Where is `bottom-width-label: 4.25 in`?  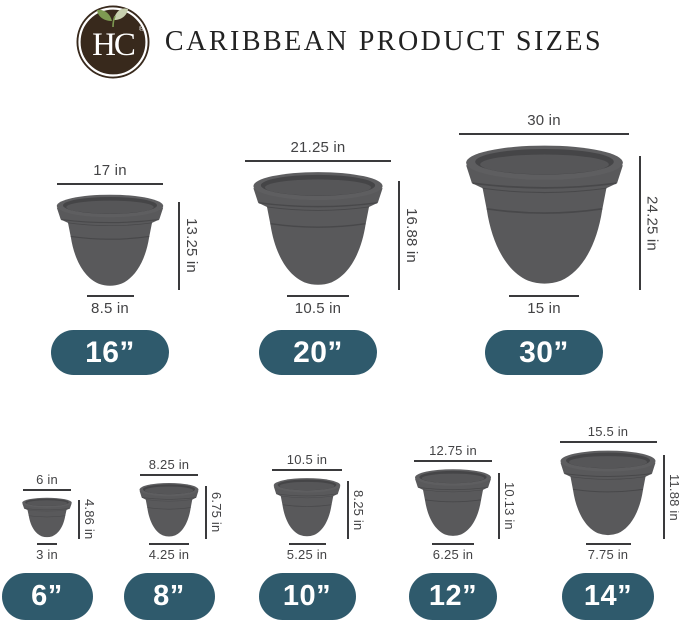
bottom-width-label: 4.25 in is located at coordinates (169, 555).